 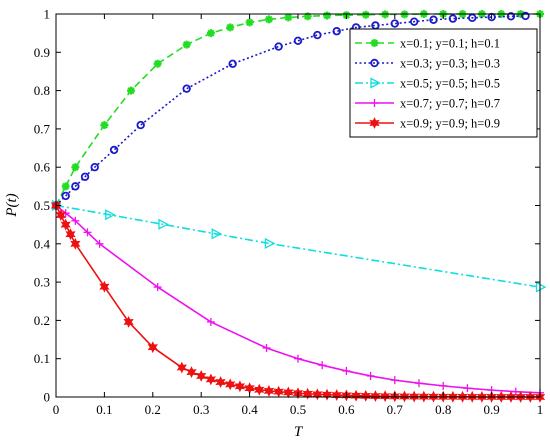 What do you see at coordinates (104, 409) in the screenshot?
I see `x-tick-label: 0.1` at bounding box center [104, 409].